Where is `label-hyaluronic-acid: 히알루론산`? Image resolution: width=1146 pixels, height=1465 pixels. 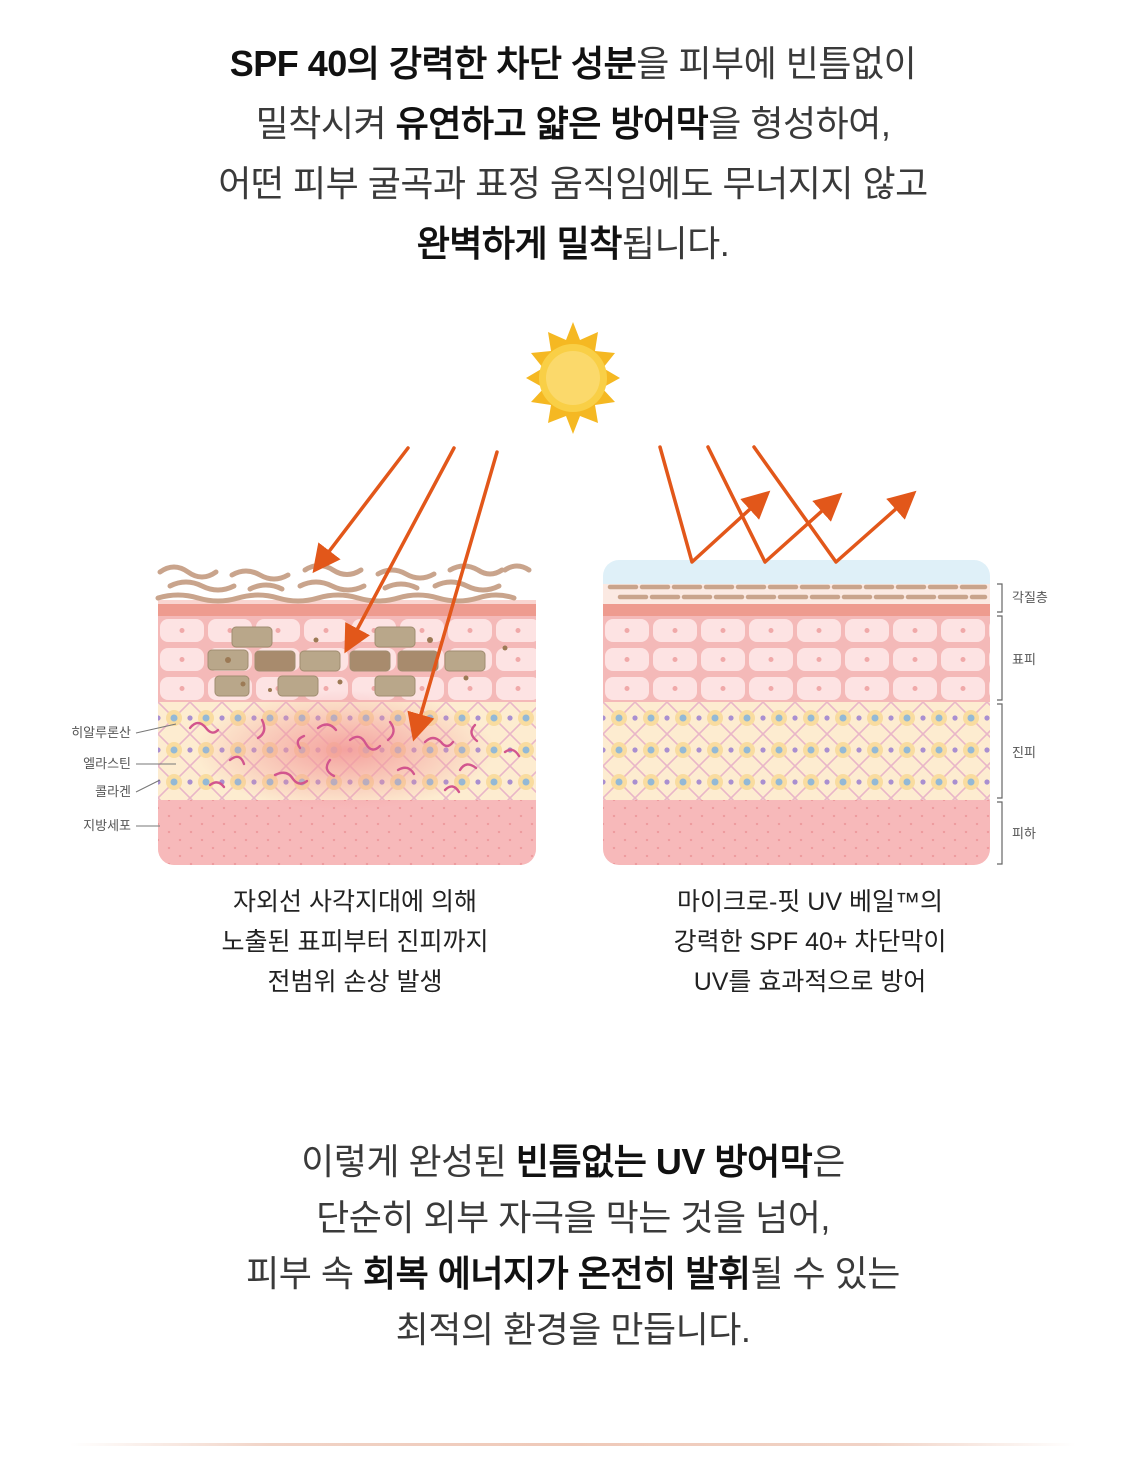 label-hyaluronic-acid: 히알루론산 is located at coordinates (101, 732).